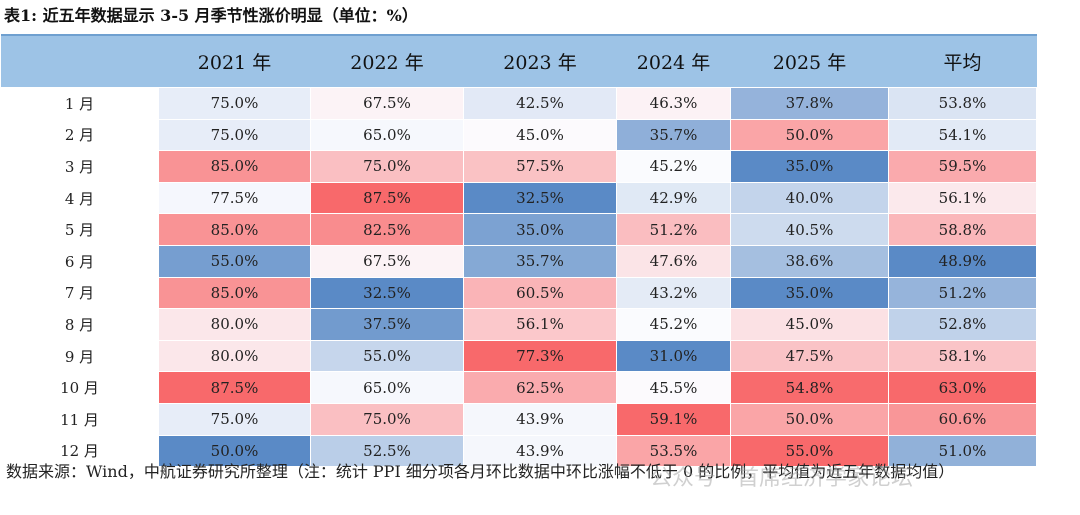 Image resolution: width=1080 pixels, height=515 pixels. What do you see at coordinates (387, 61) in the screenshot?
I see `header-cell: 2022 年` at bounding box center [387, 61].